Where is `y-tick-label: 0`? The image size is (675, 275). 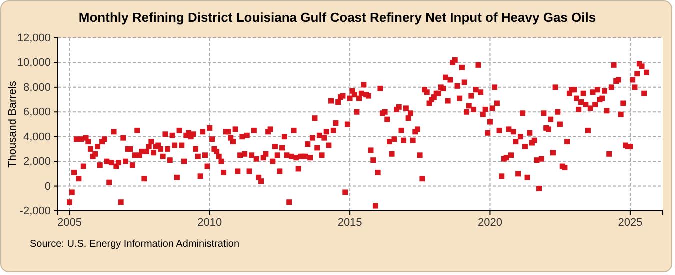
y-tick-label: 0 is located at coordinates (47, 186).